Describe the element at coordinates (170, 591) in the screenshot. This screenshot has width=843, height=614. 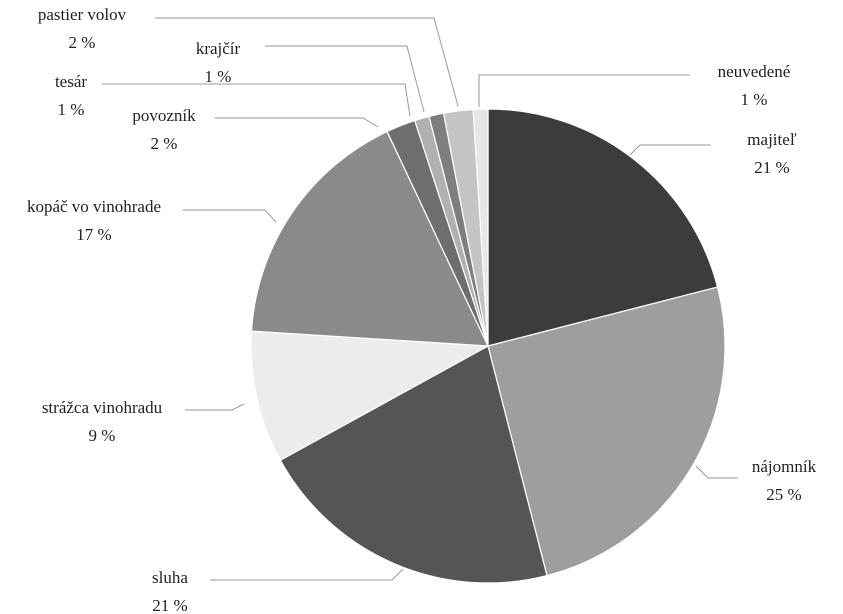
I see `slice-label: sluha 21 %` at that location.